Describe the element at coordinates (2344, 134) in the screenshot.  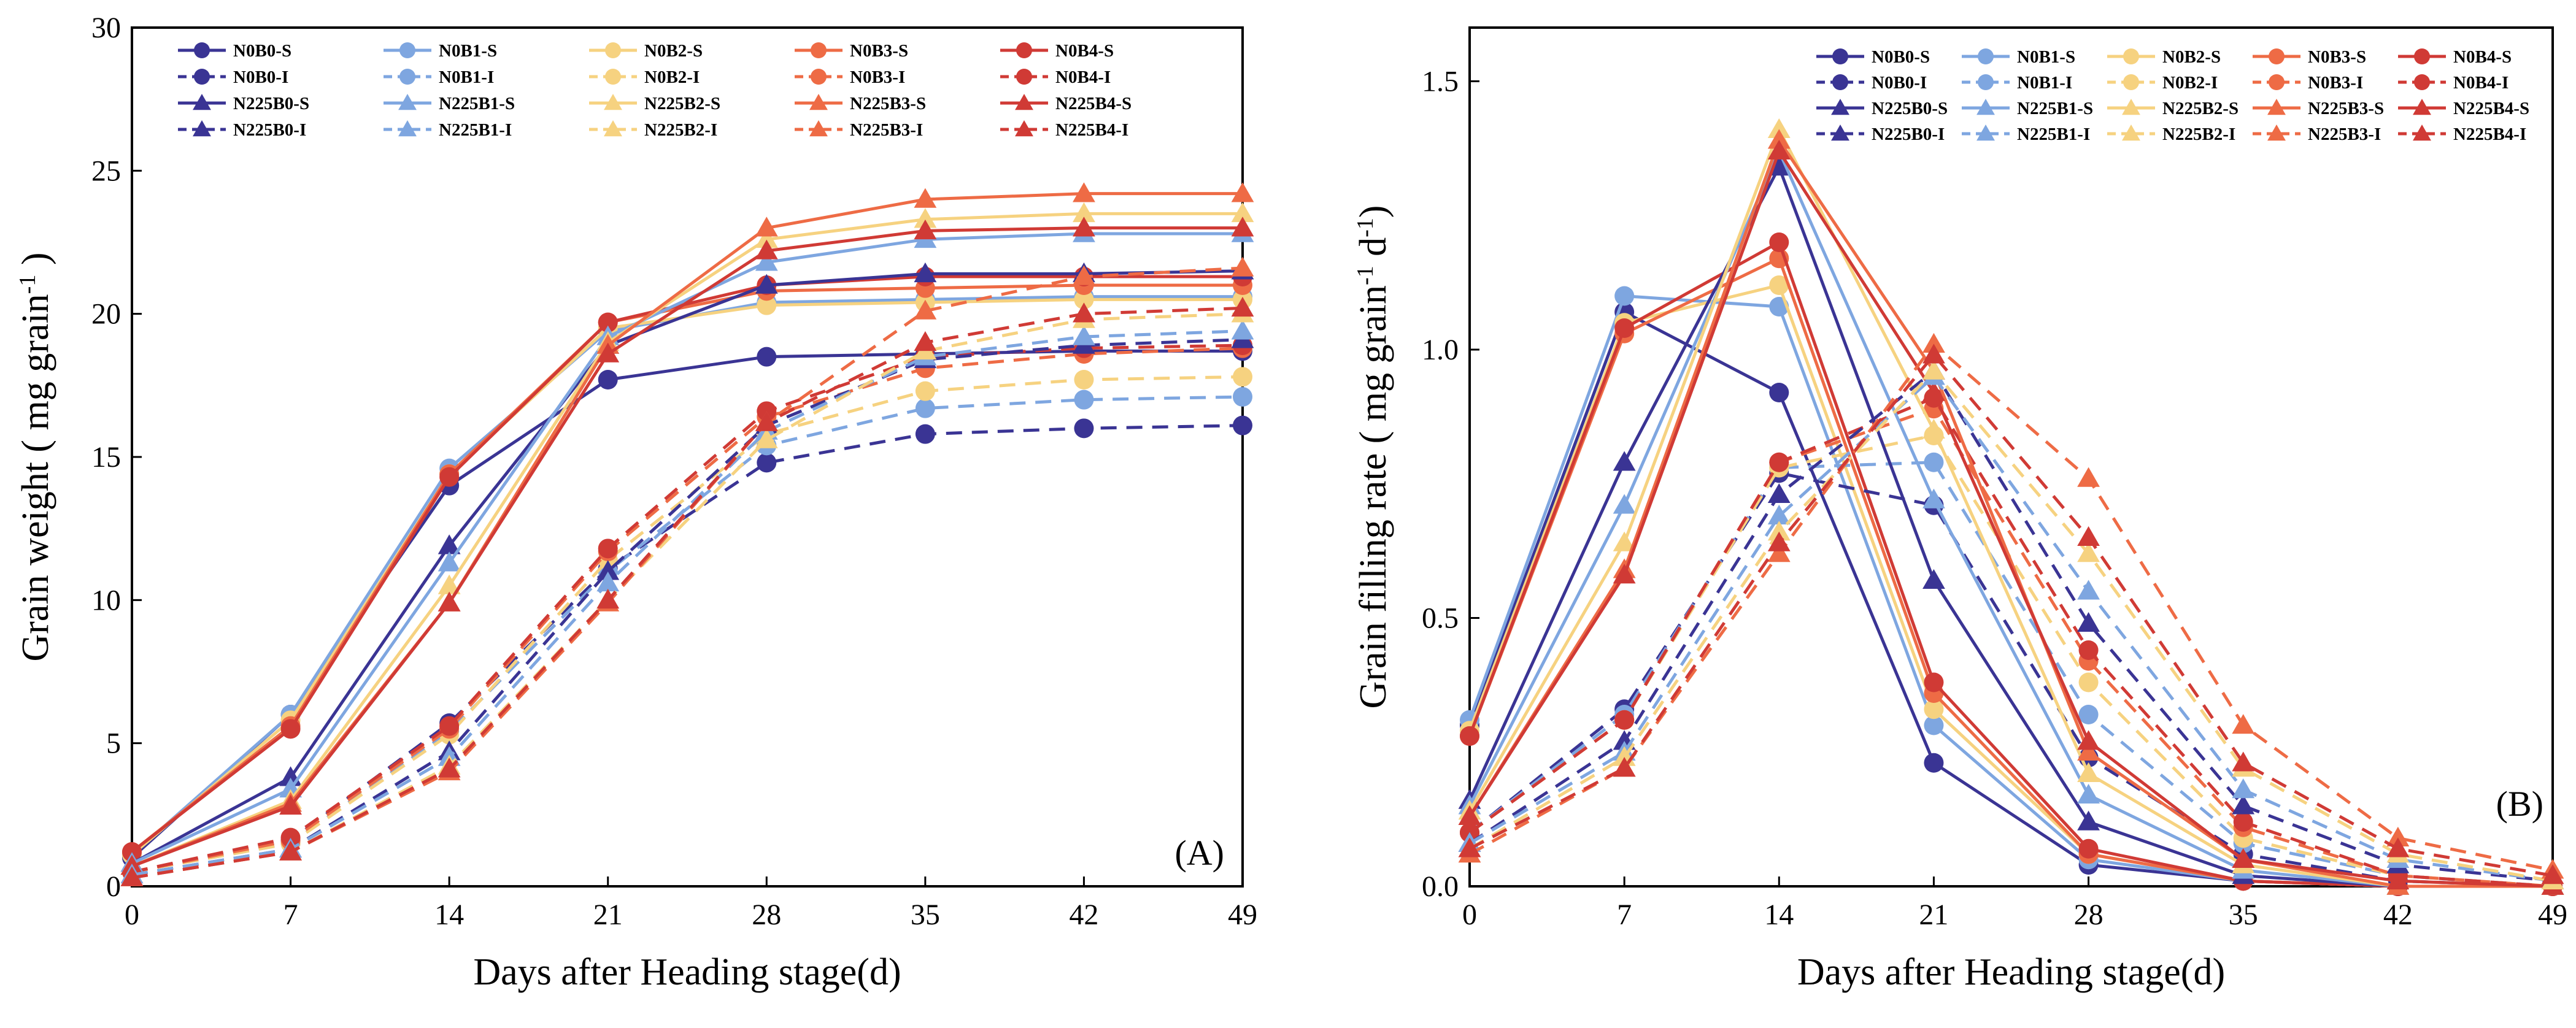
I see `legend-label: N225B3-I` at that location.